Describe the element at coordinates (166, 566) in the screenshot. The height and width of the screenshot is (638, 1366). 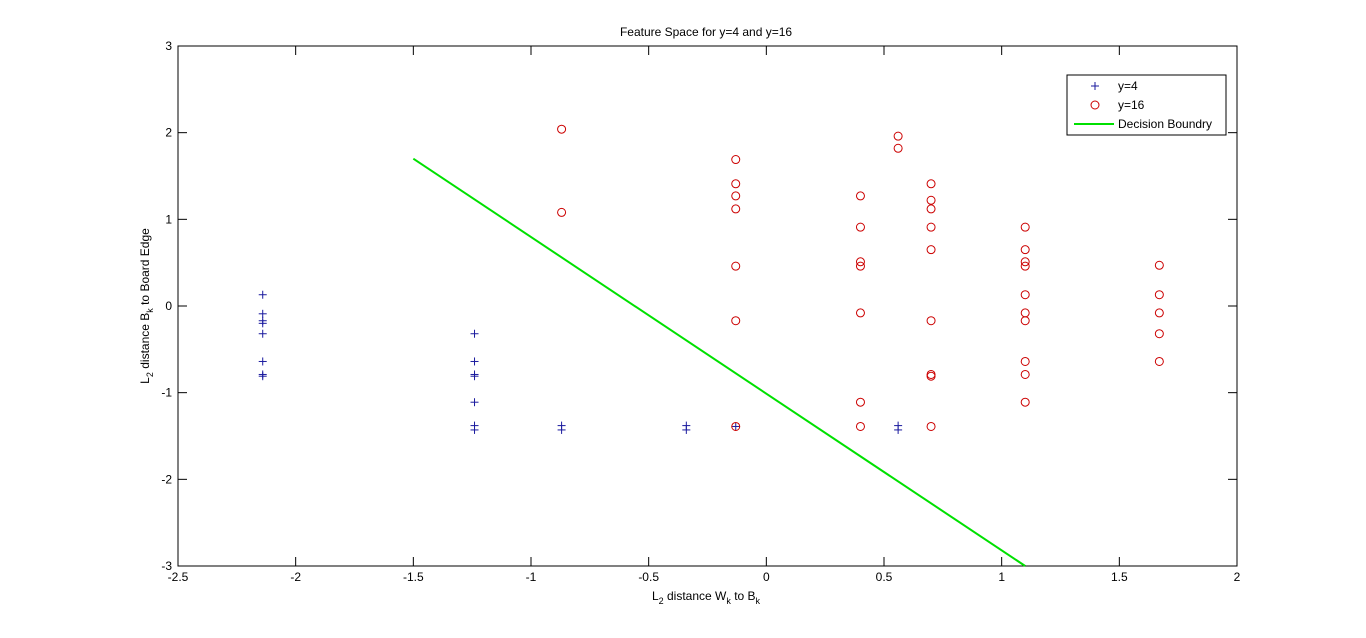
I see `y-tick-label: -3` at that location.